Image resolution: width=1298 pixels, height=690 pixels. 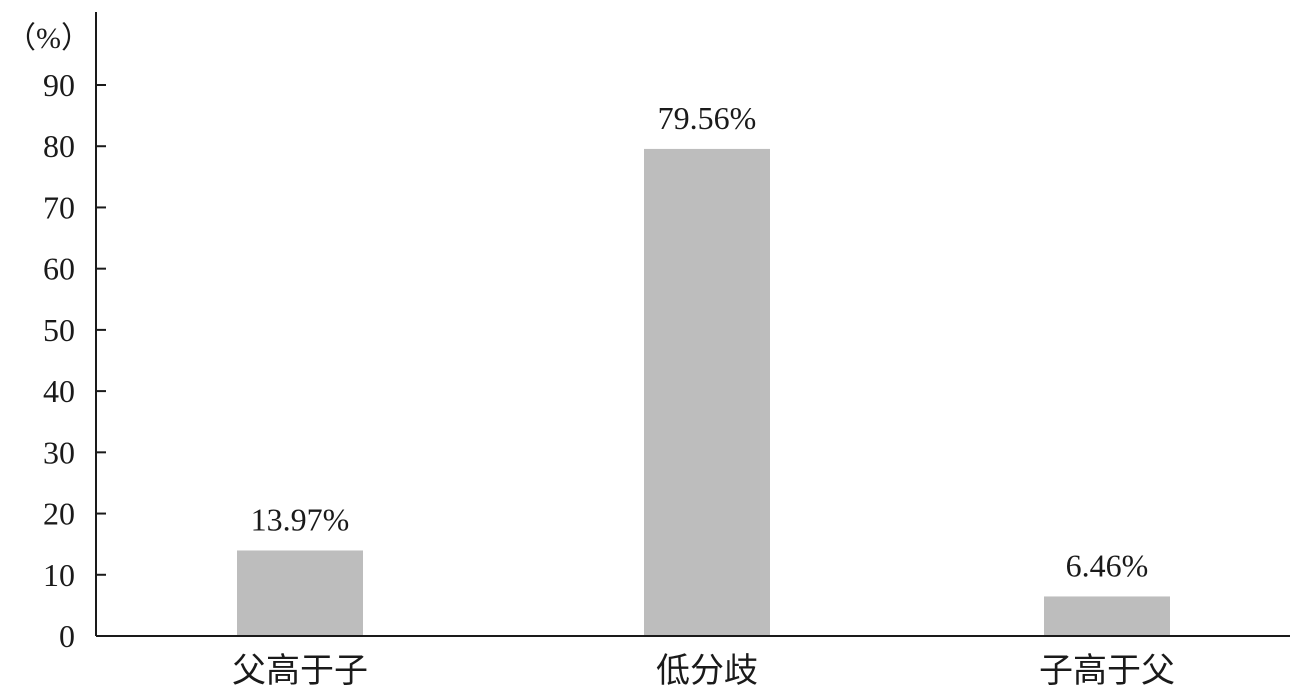 I want to click on y-axis-ticks: 0 10 20 30 40 50 60 70 80 90, so click(x=74, y=360).